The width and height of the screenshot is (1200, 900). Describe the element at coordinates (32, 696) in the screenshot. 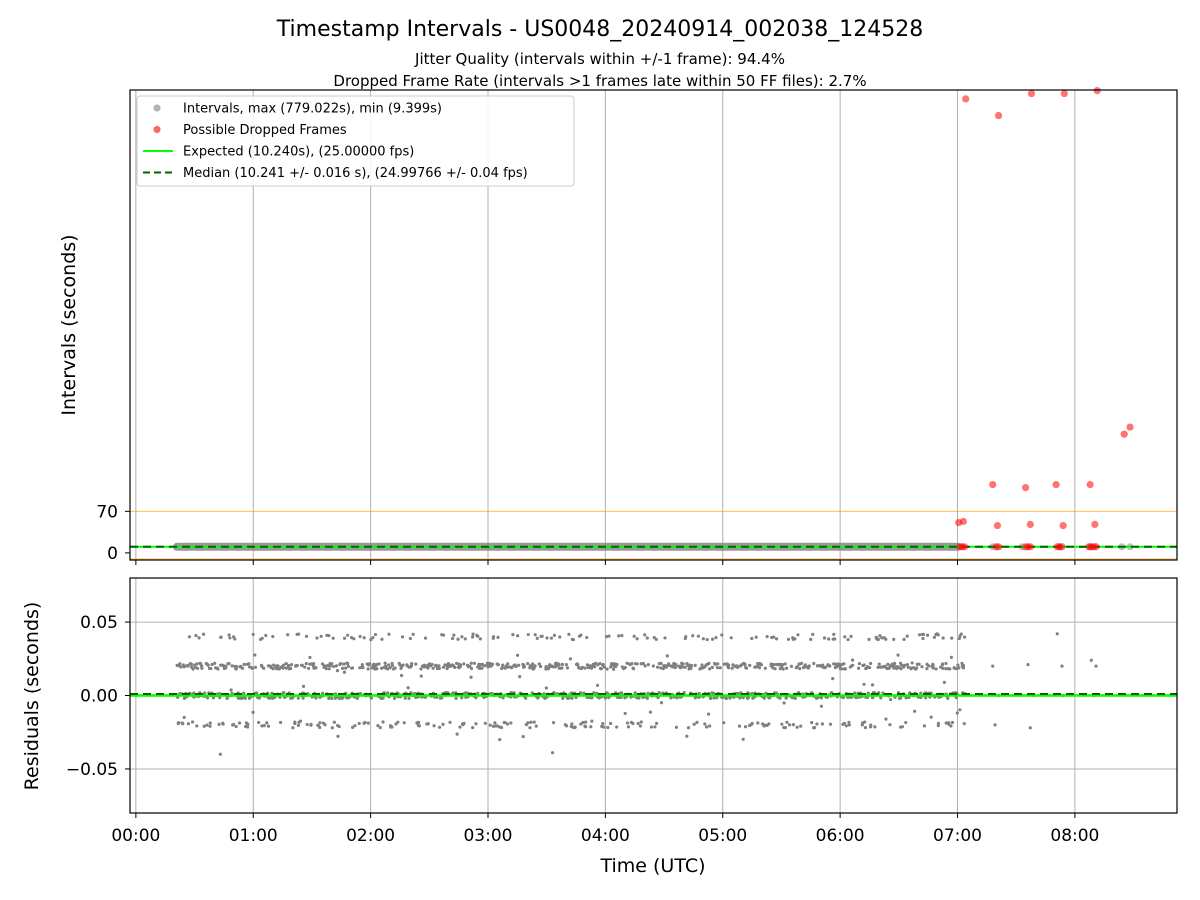

I see `bottom-y-axis-label: Residuals (seconds)` at that location.